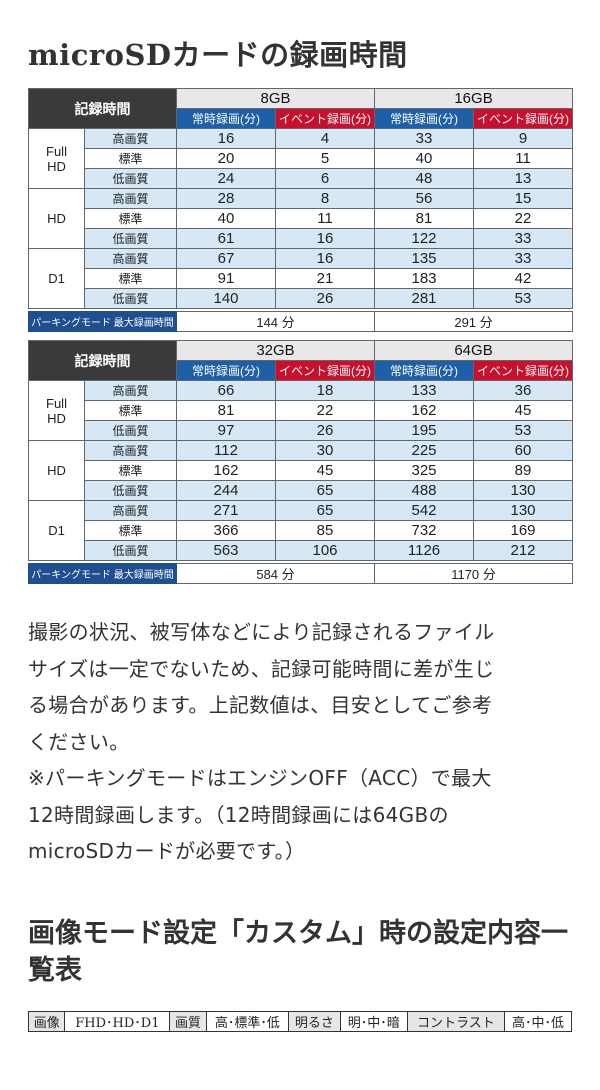 The image size is (600, 1090). Describe the element at coordinates (424, 138) in the screenshot. I see `normal-minutes-cell: 33` at that location.